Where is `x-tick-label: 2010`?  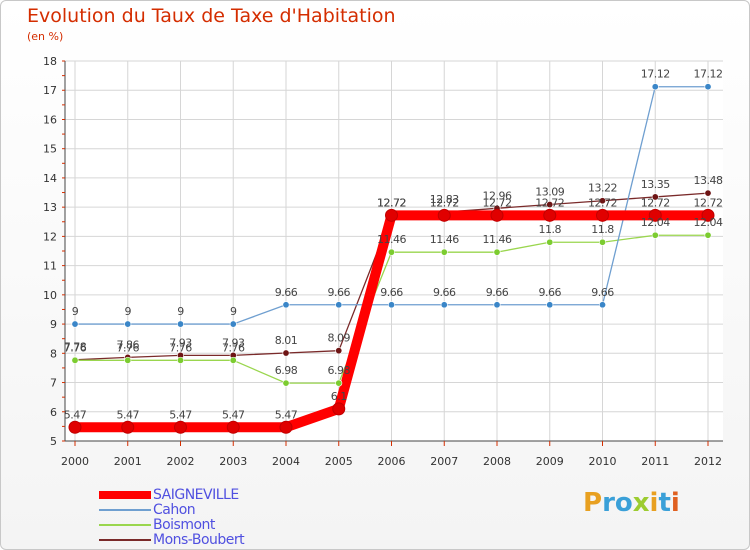 x-tick-label: 2010 is located at coordinates (603, 461).